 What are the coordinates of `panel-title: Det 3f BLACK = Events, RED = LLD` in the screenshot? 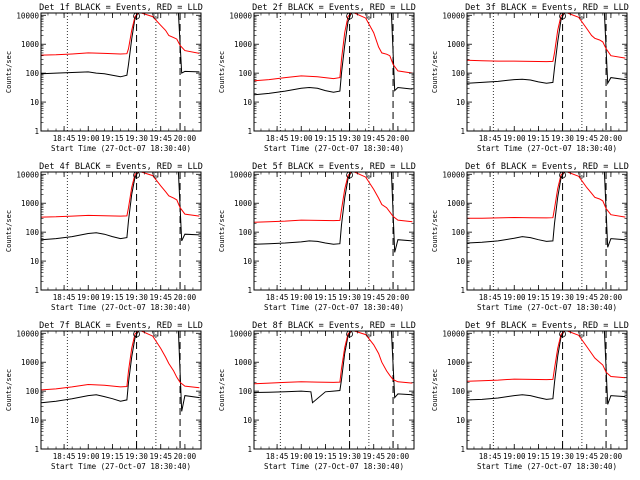 It's located at (547, 8).